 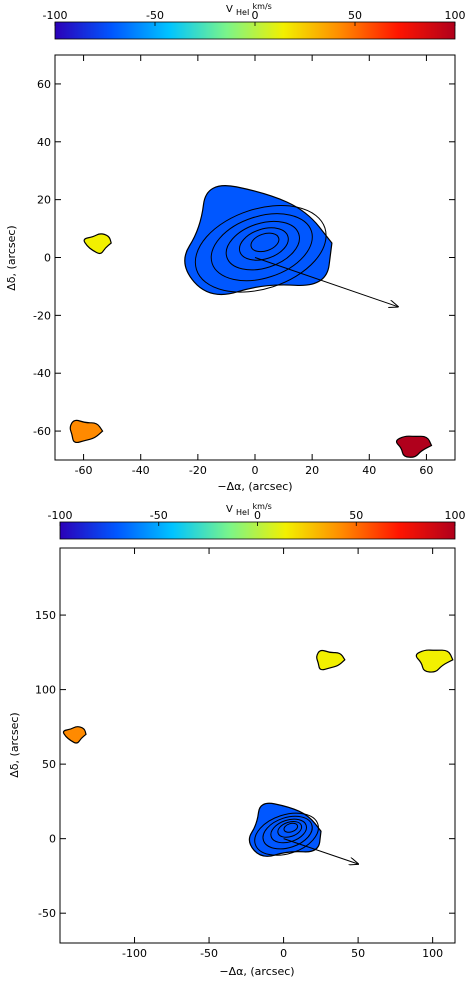 What do you see at coordinates (358, 953) in the screenshot?
I see `x-tick-label: 50` at bounding box center [358, 953].